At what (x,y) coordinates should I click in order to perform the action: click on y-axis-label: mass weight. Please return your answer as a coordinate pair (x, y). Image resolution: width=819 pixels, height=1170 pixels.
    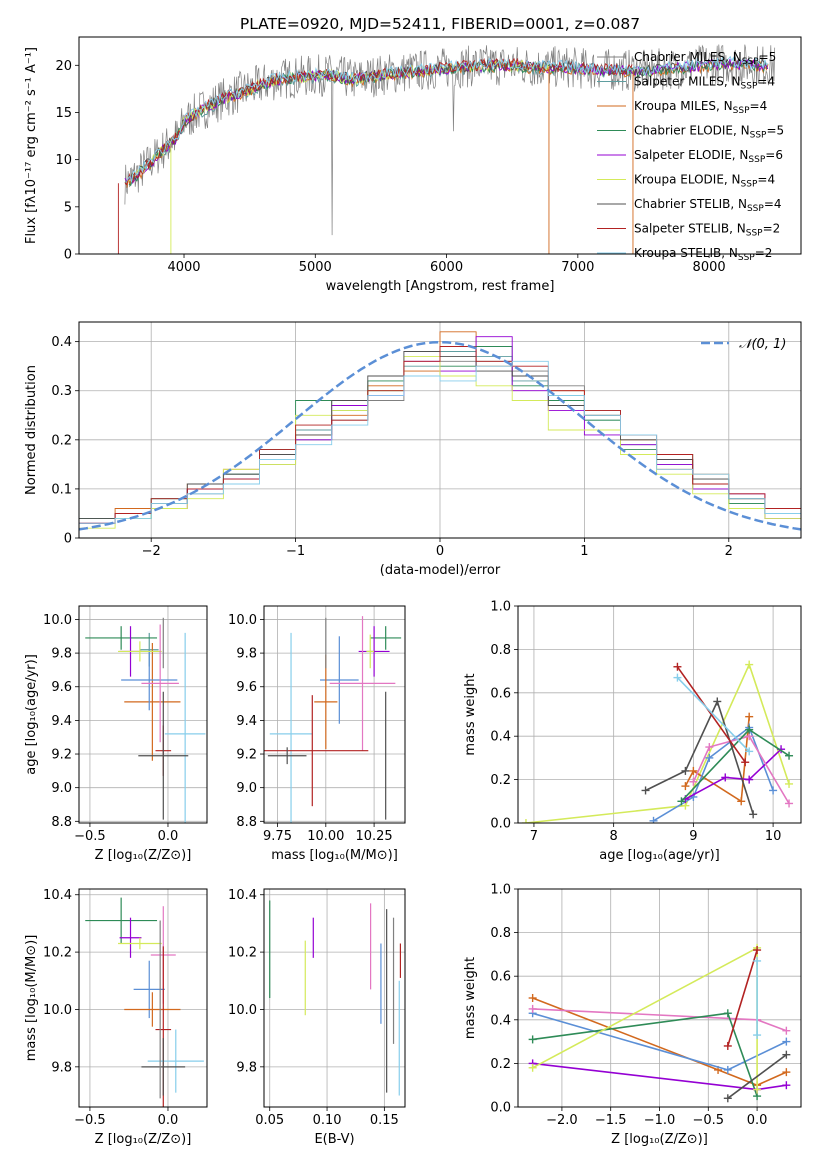
    Looking at the image, I should click on (470, 998).